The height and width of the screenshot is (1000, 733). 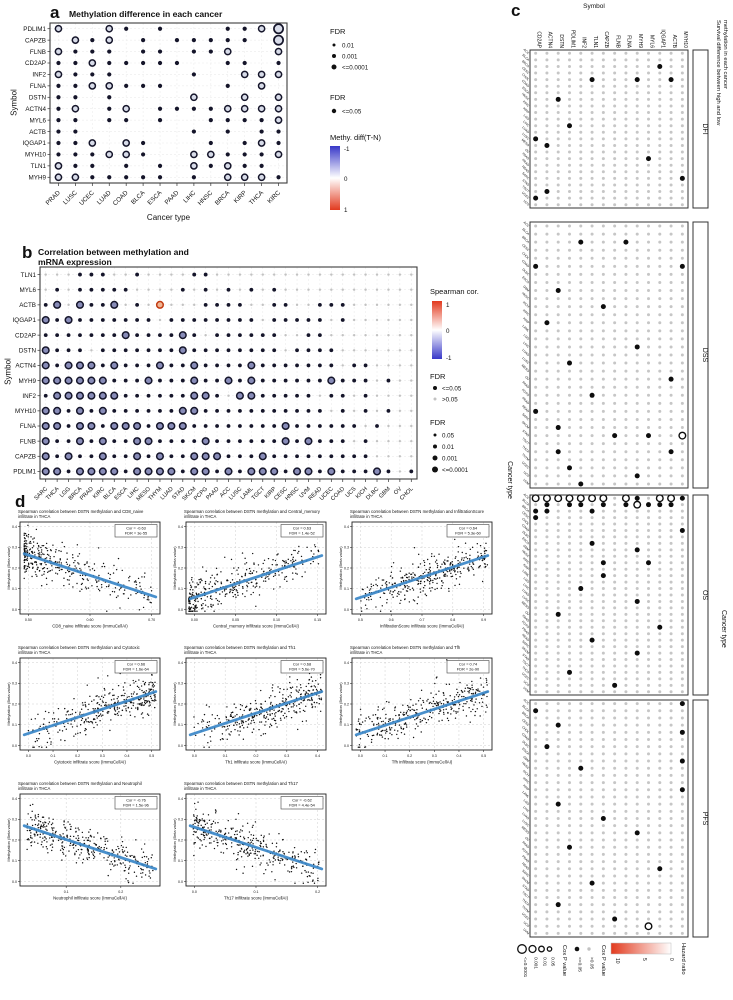 What do you see at coordinates (526, 450) in the screenshot?
I see `cancer-tick-label: THCA` at bounding box center [526, 450].